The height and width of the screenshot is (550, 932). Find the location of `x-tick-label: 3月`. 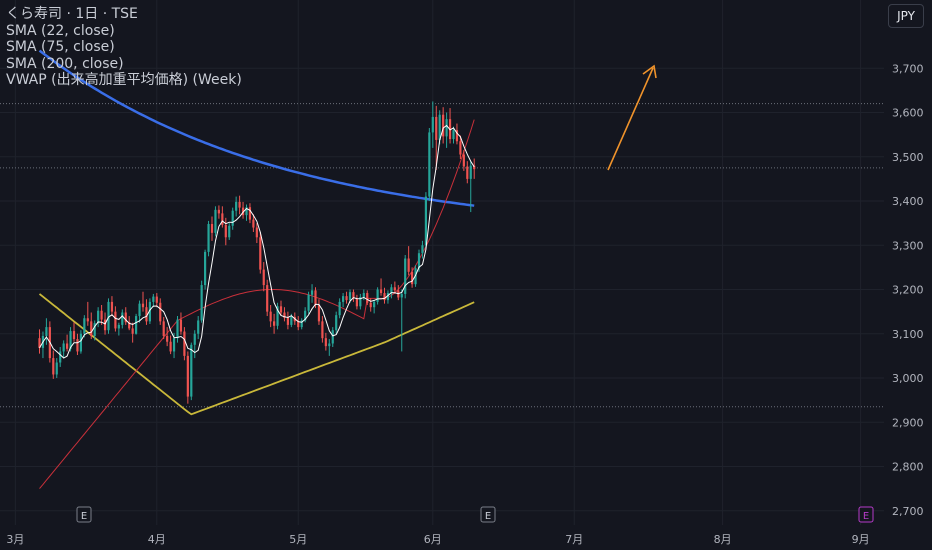

x-tick-label: 3月 is located at coordinates (15, 539).